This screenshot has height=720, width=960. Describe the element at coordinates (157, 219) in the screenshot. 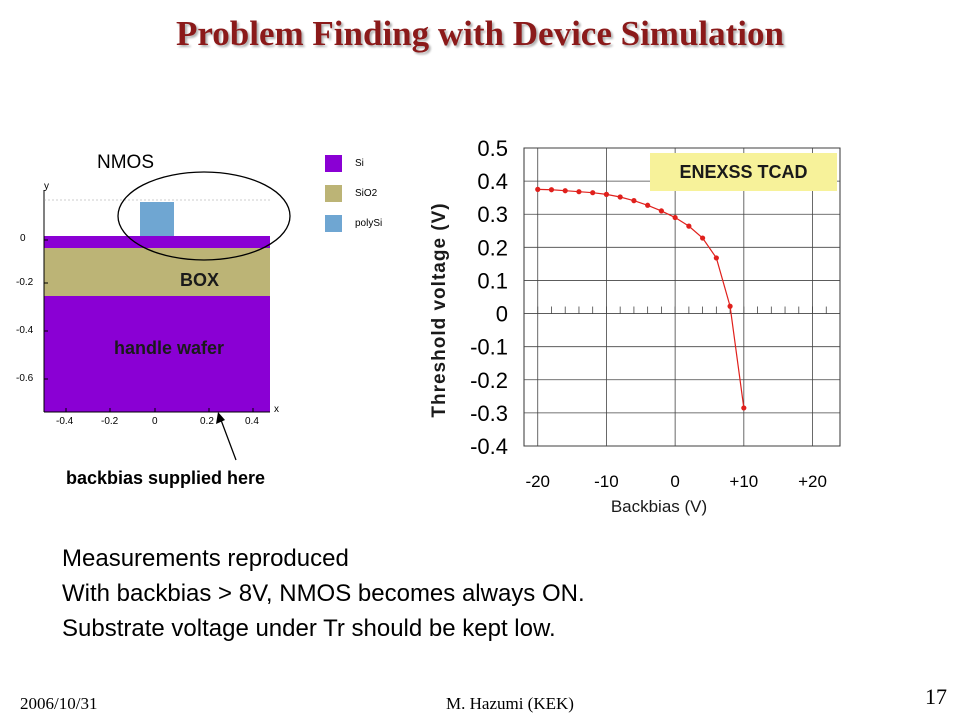

I see `polysi-gate` at that location.